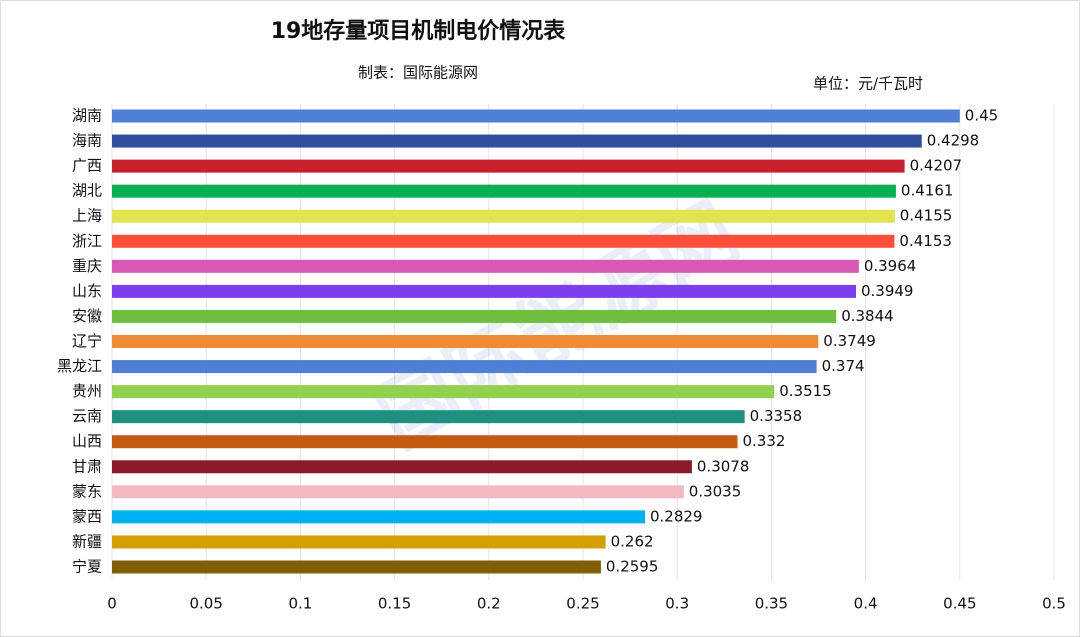  Describe the element at coordinates (87, 516) in the screenshot. I see `y-tick-label: 蒙西` at that location.